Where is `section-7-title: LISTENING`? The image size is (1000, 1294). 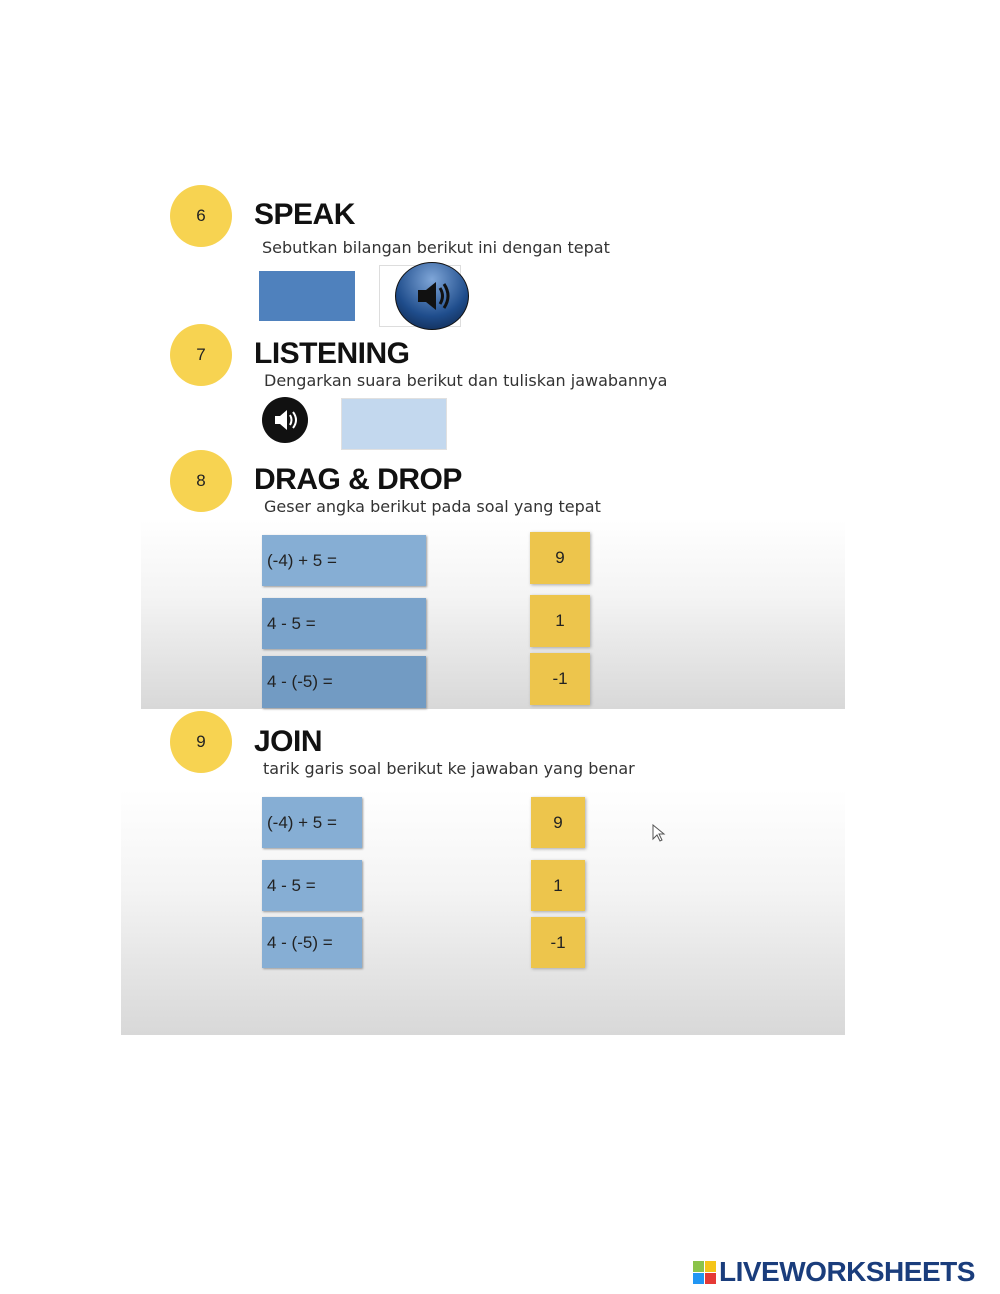 section-7-title: LISTENING is located at coordinates (332, 353).